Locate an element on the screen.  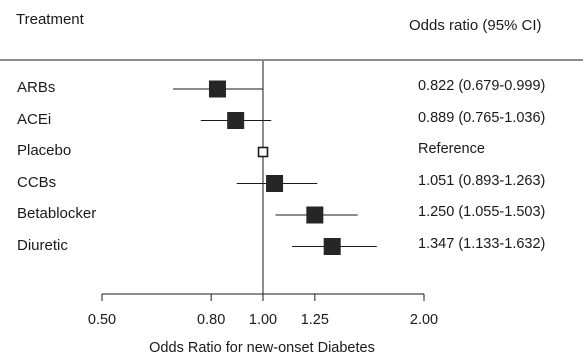
row-label: ACEi is located at coordinates (34, 119).